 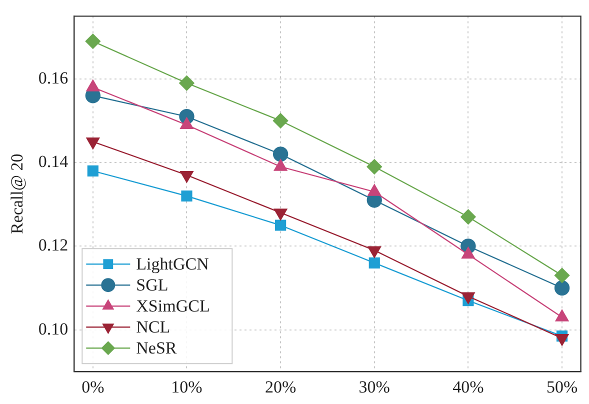 What do you see at coordinates (93, 386) in the screenshot?
I see `x-tick-label: 0%` at bounding box center [93, 386].